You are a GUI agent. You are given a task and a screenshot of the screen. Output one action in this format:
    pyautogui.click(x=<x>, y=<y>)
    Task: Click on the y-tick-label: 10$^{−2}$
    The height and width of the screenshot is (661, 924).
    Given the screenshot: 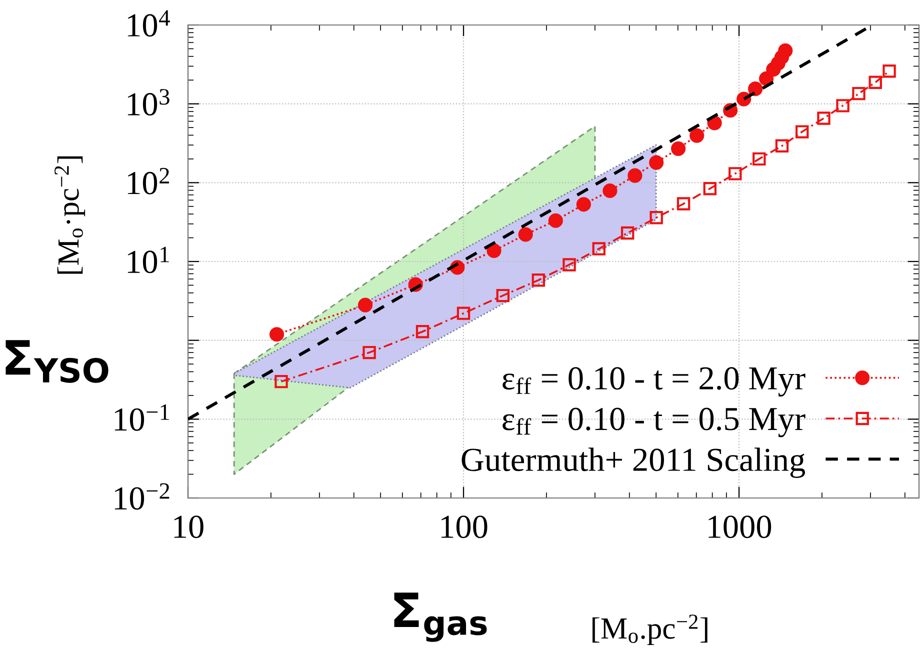 What is the action you would take?
    pyautogui.click(x=142, y=496)
    